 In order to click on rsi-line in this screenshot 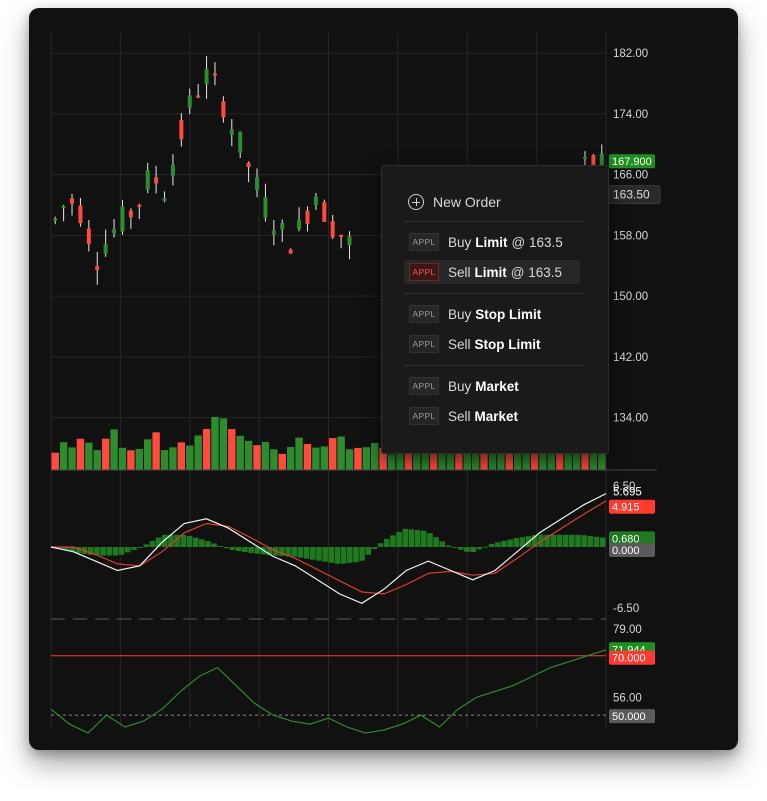, I will do `click(328, 691)`.